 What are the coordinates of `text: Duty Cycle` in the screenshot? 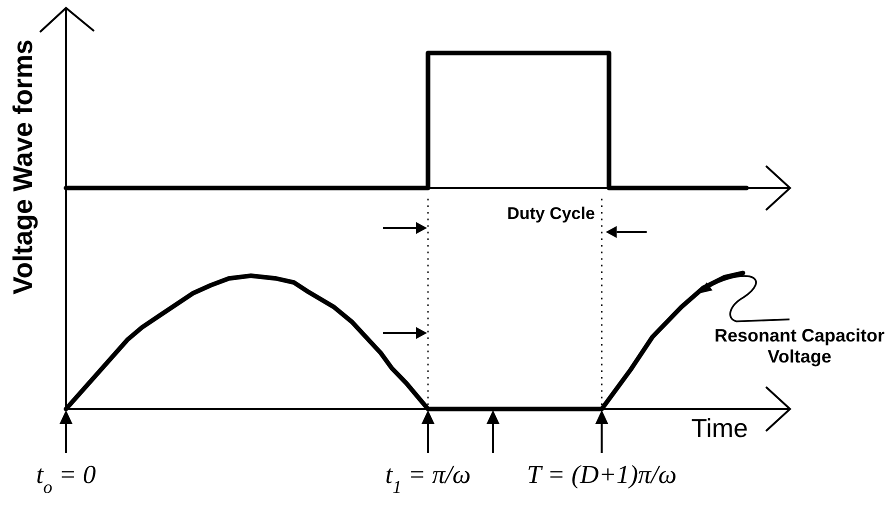 It's located at (551, 213).